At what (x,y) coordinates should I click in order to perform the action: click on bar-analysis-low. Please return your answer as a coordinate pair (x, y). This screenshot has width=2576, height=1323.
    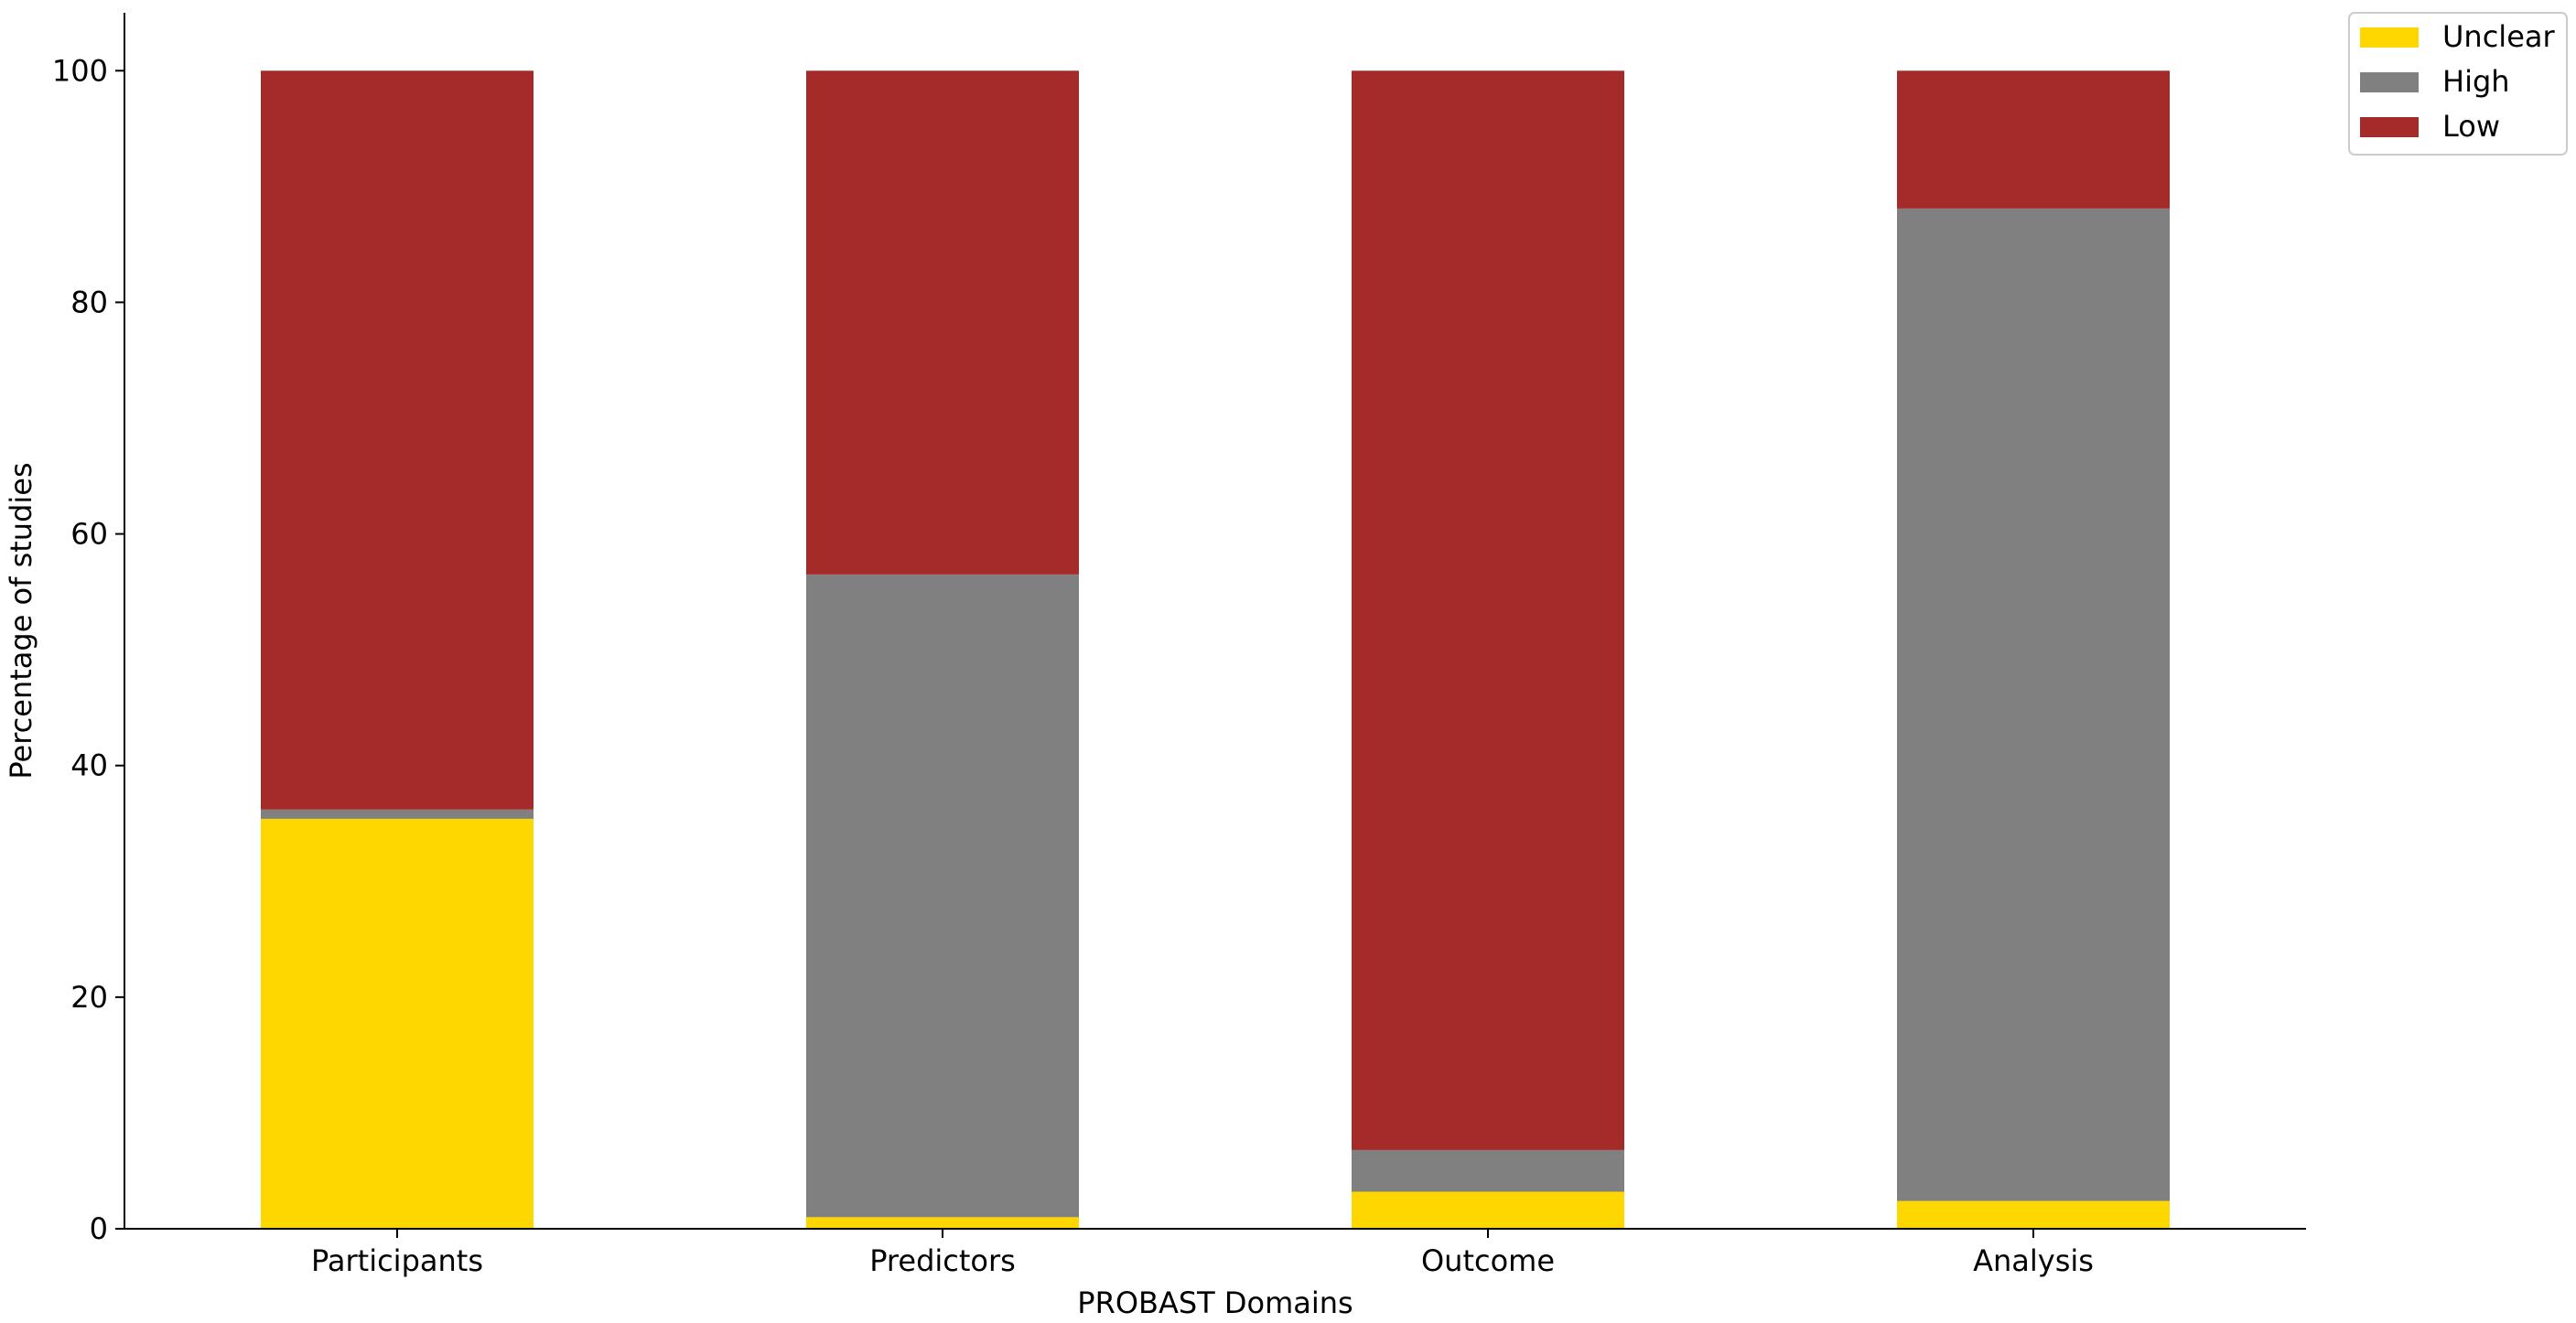
    Looking at the image, I should click on (2034, 139).